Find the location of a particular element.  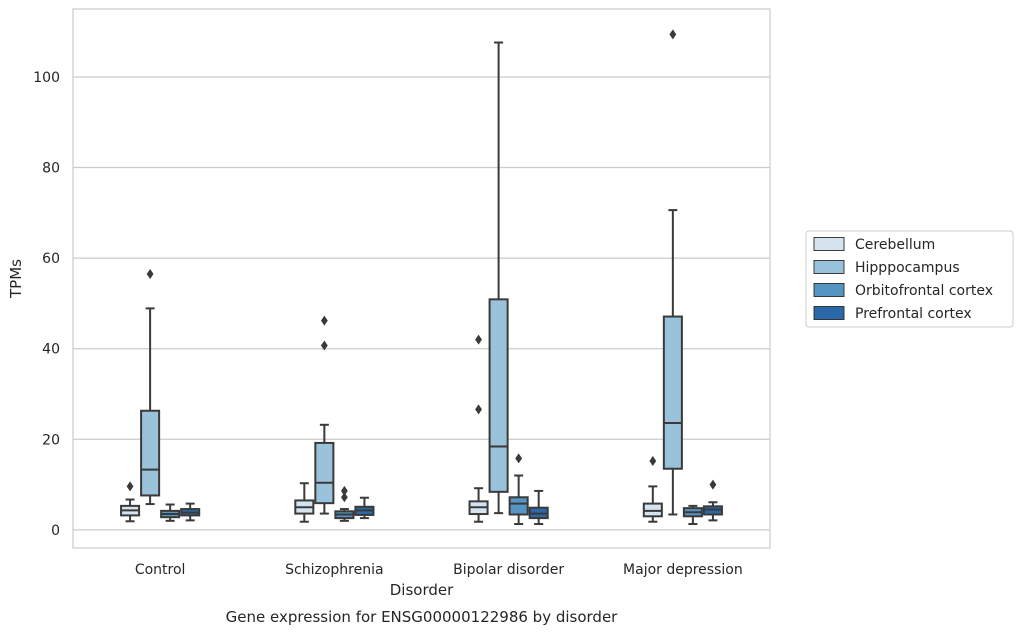

y-axis-title: TPMs is located at coordinates (16, 279).